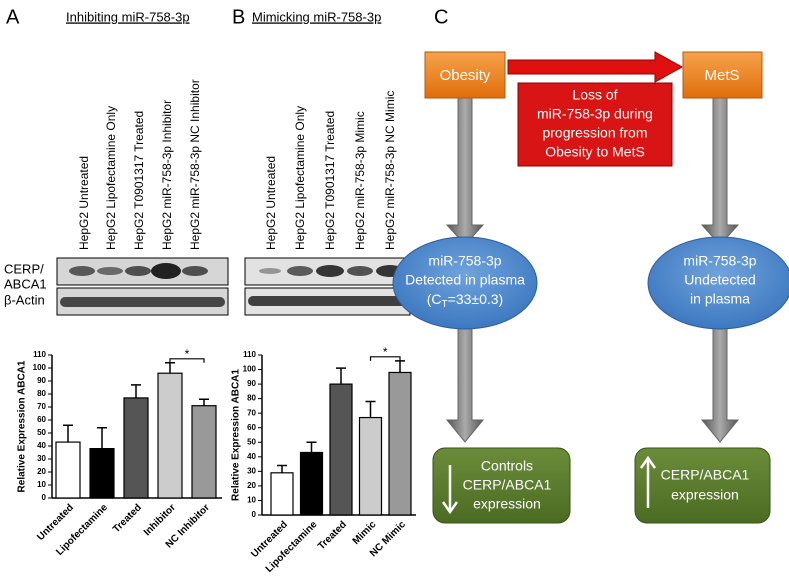 The image size is (789, 576). Describe the element at coordinates (24, 268) in the screenshot. I see `blot-label: CERP/` at that location.